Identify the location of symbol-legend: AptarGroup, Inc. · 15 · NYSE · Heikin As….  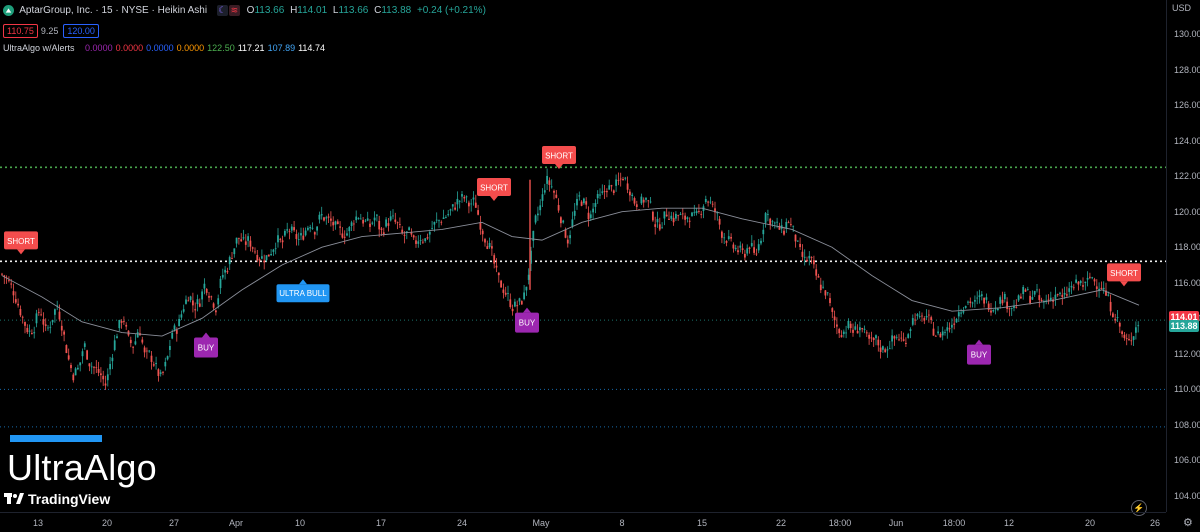
(246, 10).